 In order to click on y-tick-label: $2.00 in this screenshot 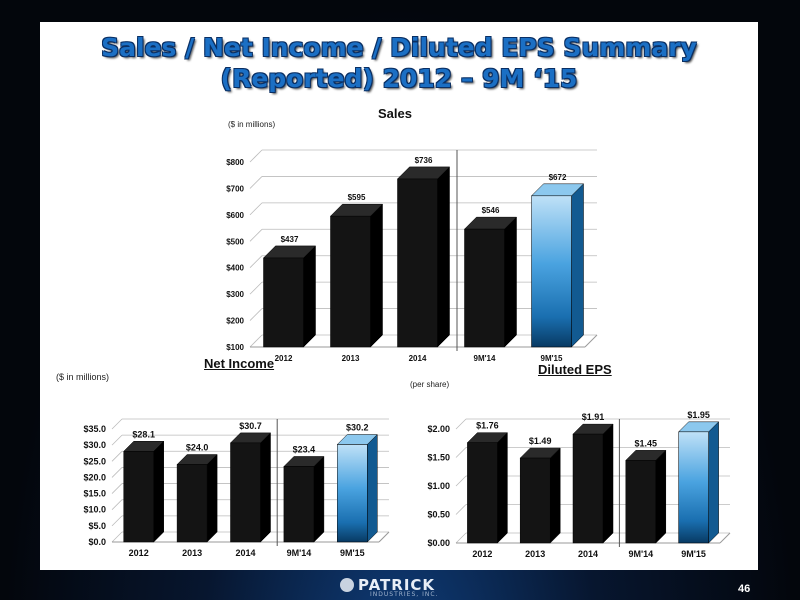, I will do `click(438, 429)`.